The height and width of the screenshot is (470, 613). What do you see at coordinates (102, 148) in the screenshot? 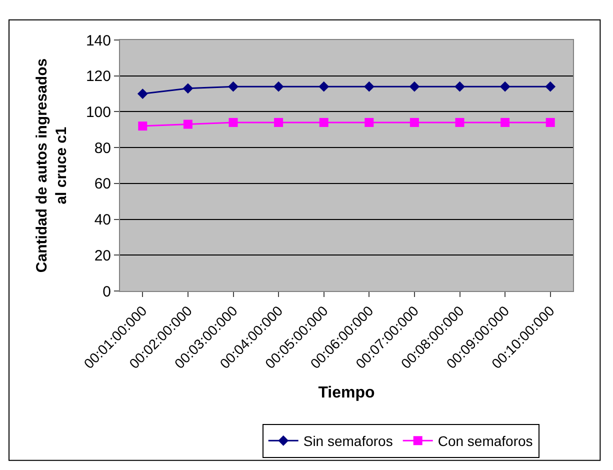
I see `y-tick-label: 80` at bounding box center [102, 148].